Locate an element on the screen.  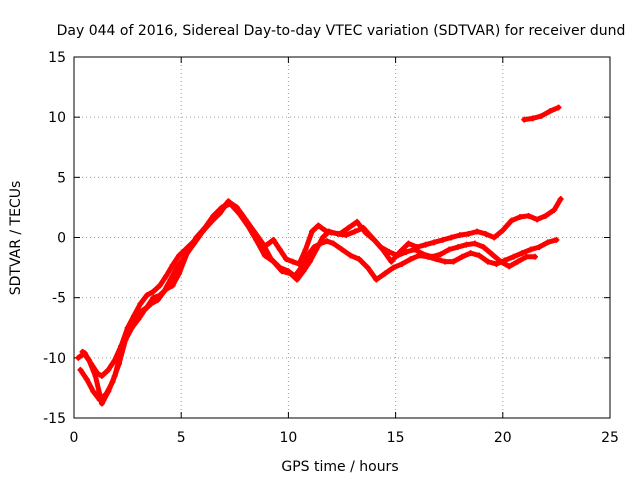
y-tick-label: -15 is located at coordinates (54, 419).